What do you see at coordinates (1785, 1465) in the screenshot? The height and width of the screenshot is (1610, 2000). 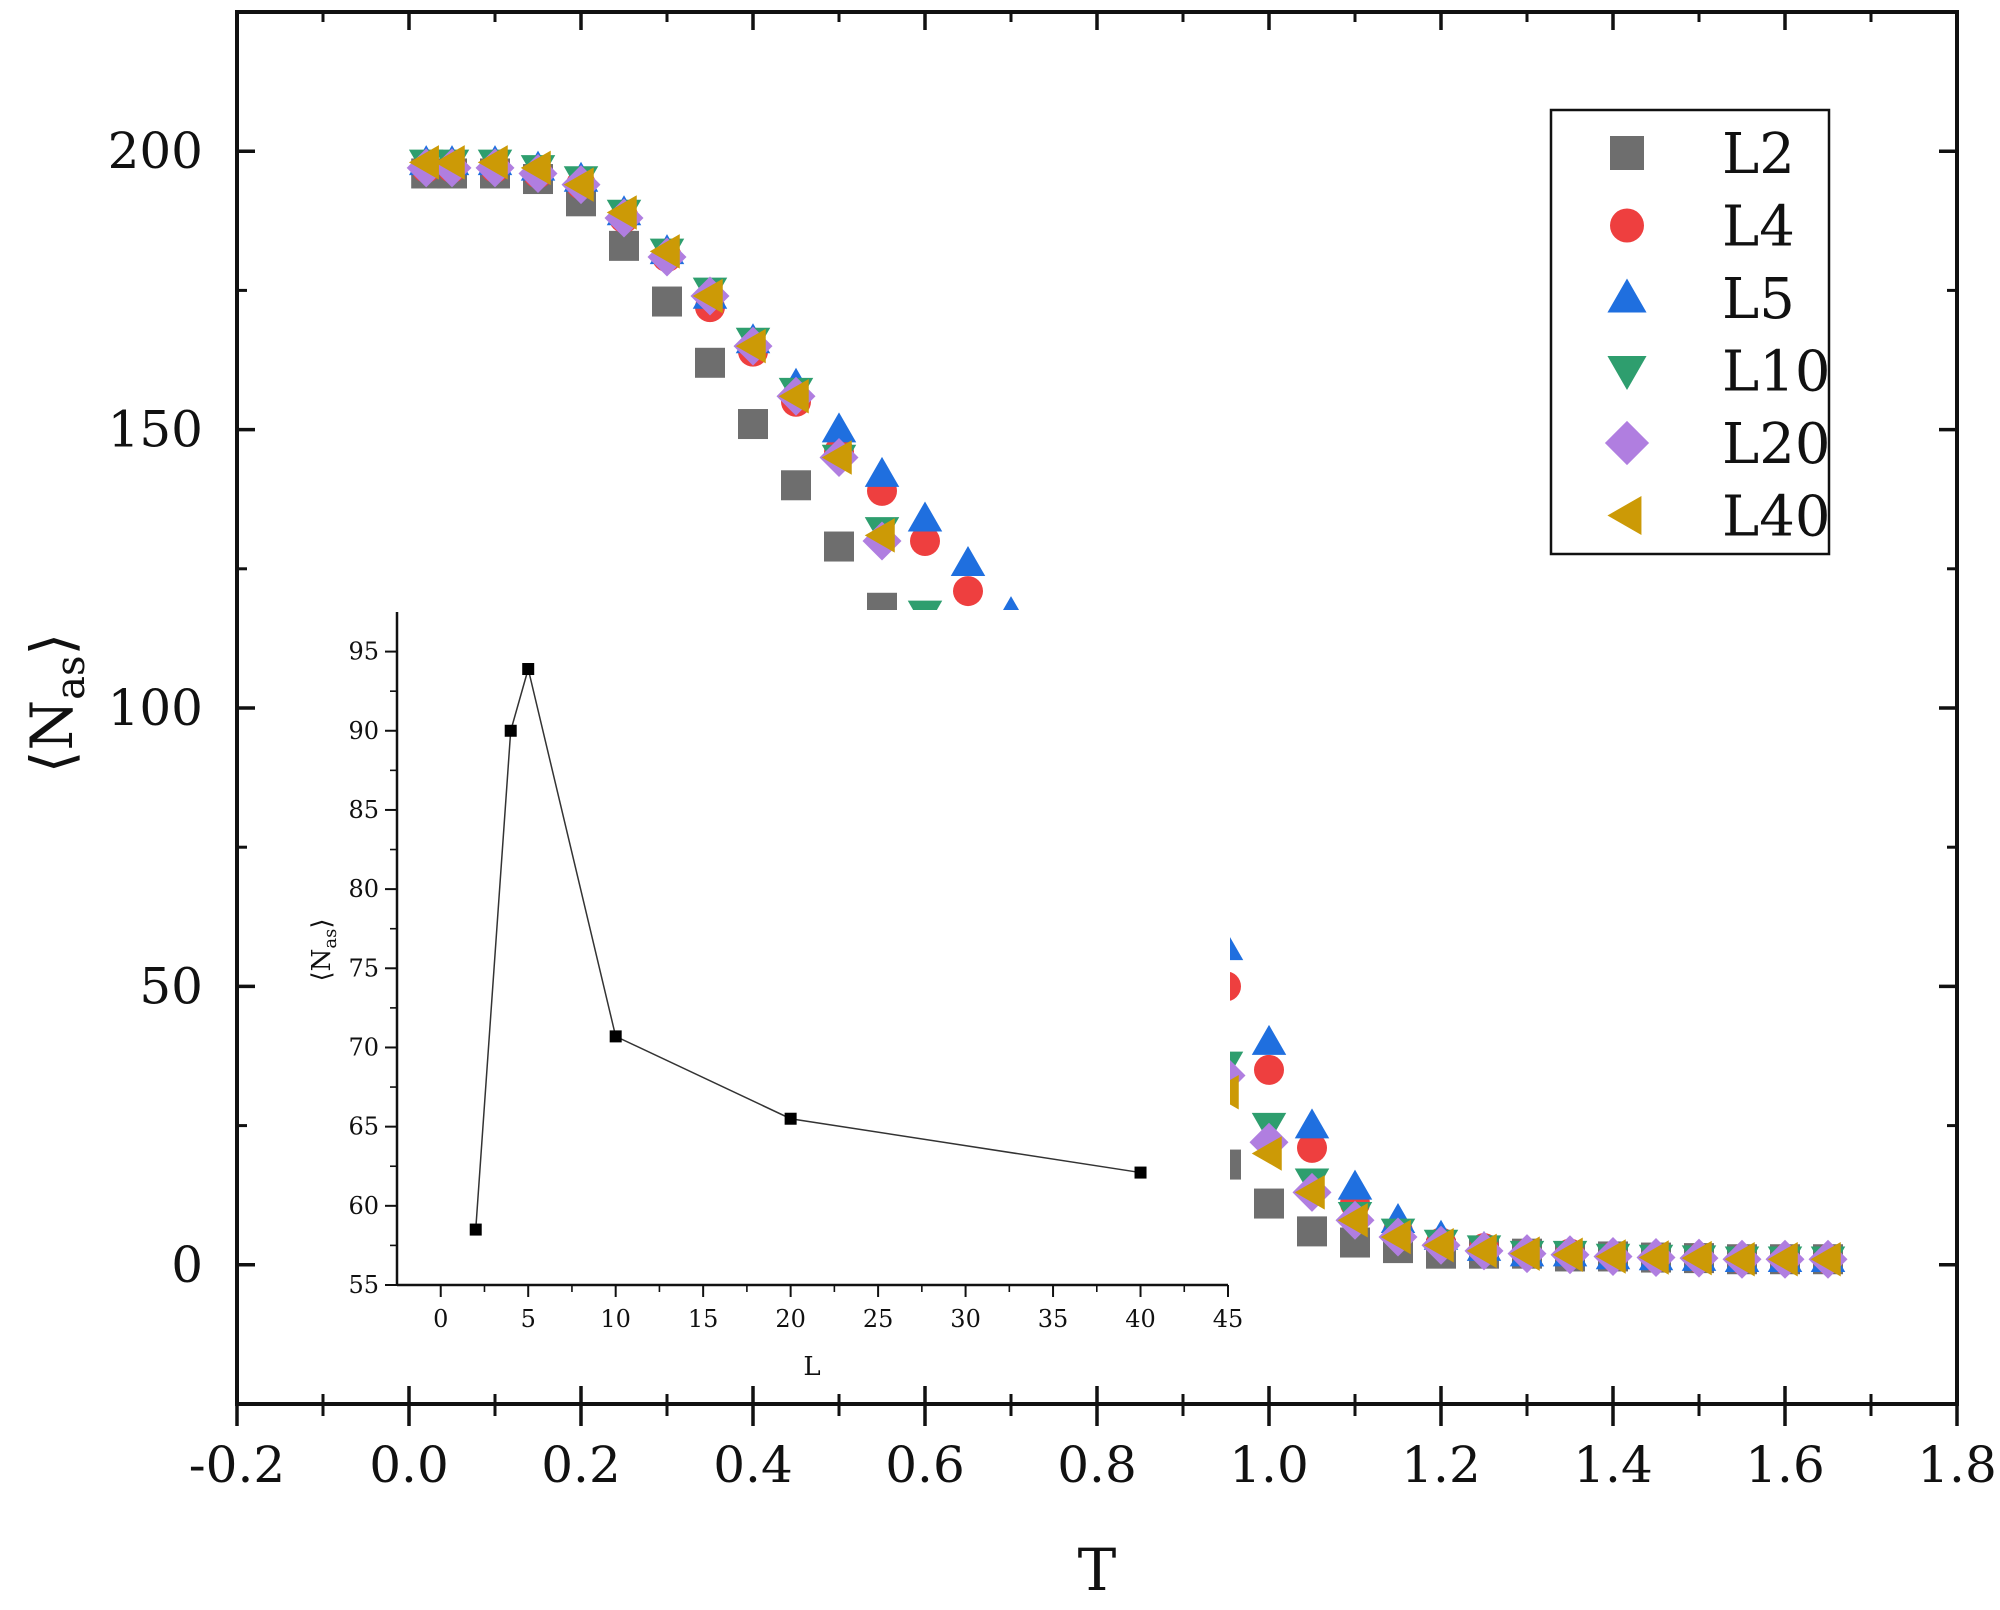 I see `main-x-tick-label: 1.6` at bounding box center [1785, 1465].